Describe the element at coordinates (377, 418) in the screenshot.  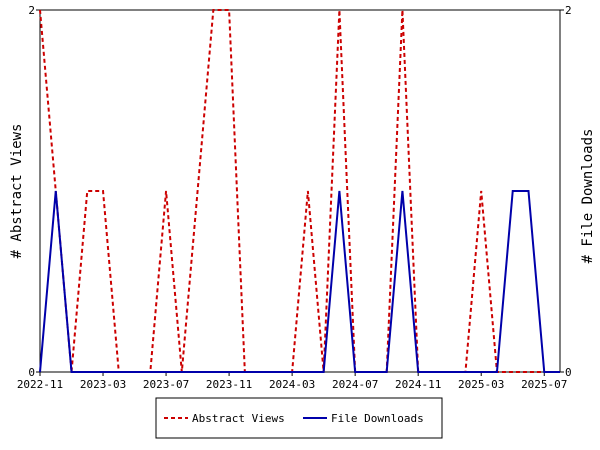
I see `legend-label-file-downloads: File Downloads` at that location.